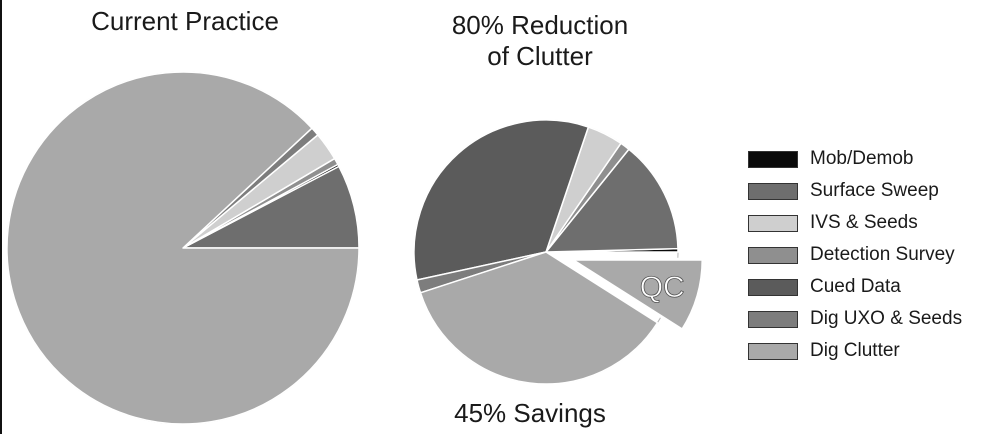 The width and height of the screenshot is (994, 434). I want to click on pie-slice-cued-data, so click(501, 200).